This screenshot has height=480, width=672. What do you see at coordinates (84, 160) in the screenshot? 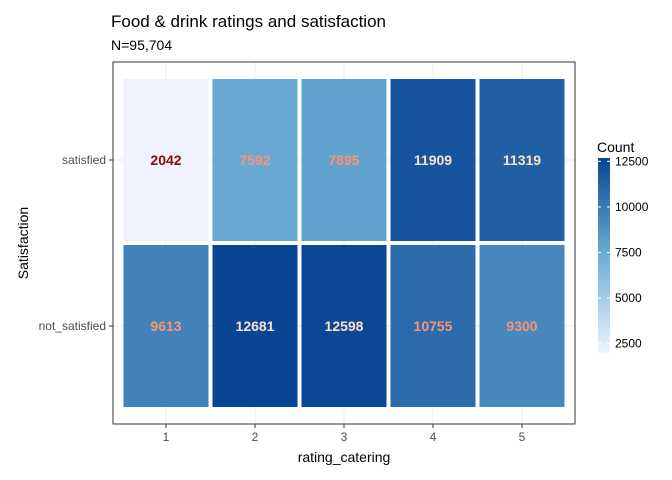
I see `y-tick-label: satisfied` at bounding box center [84, 160].